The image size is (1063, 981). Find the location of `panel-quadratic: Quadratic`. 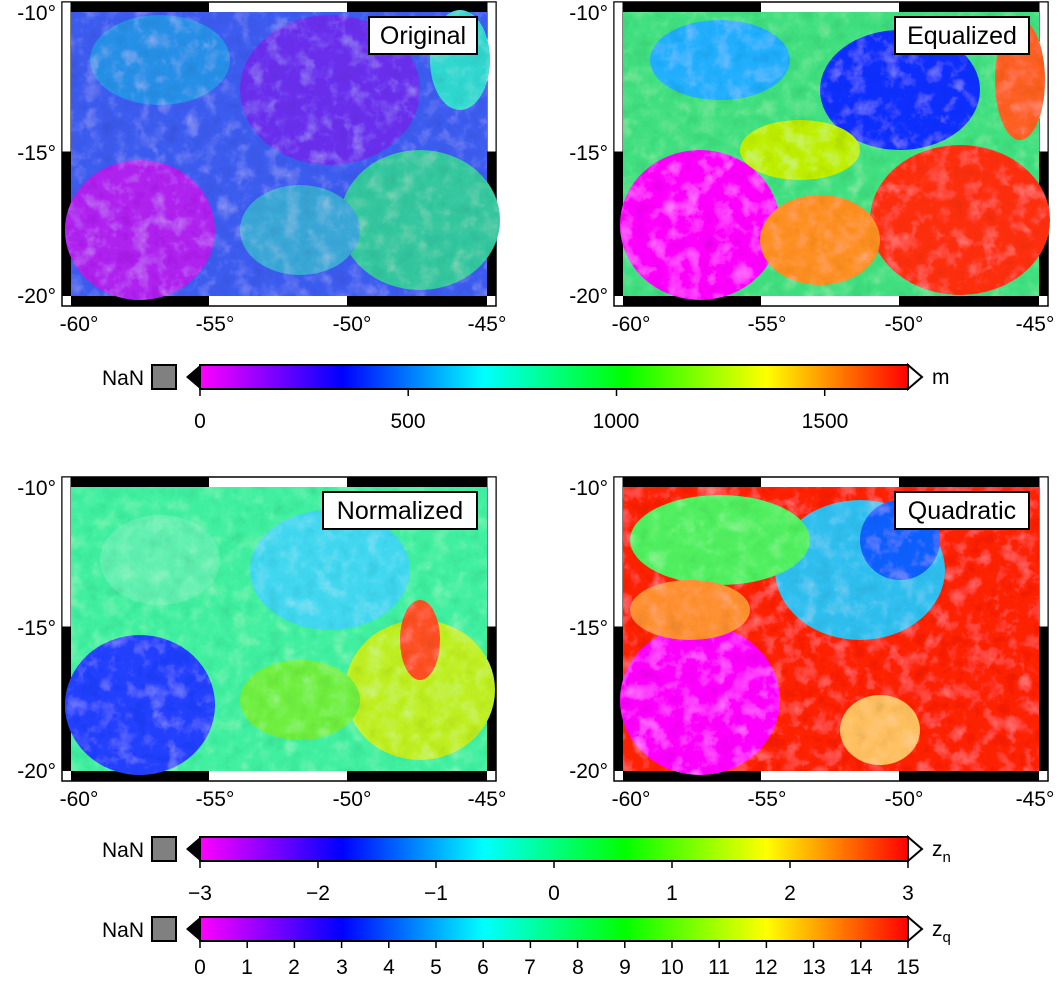

panel-quadratic: Quadratic is located at coordinates (831, 629).